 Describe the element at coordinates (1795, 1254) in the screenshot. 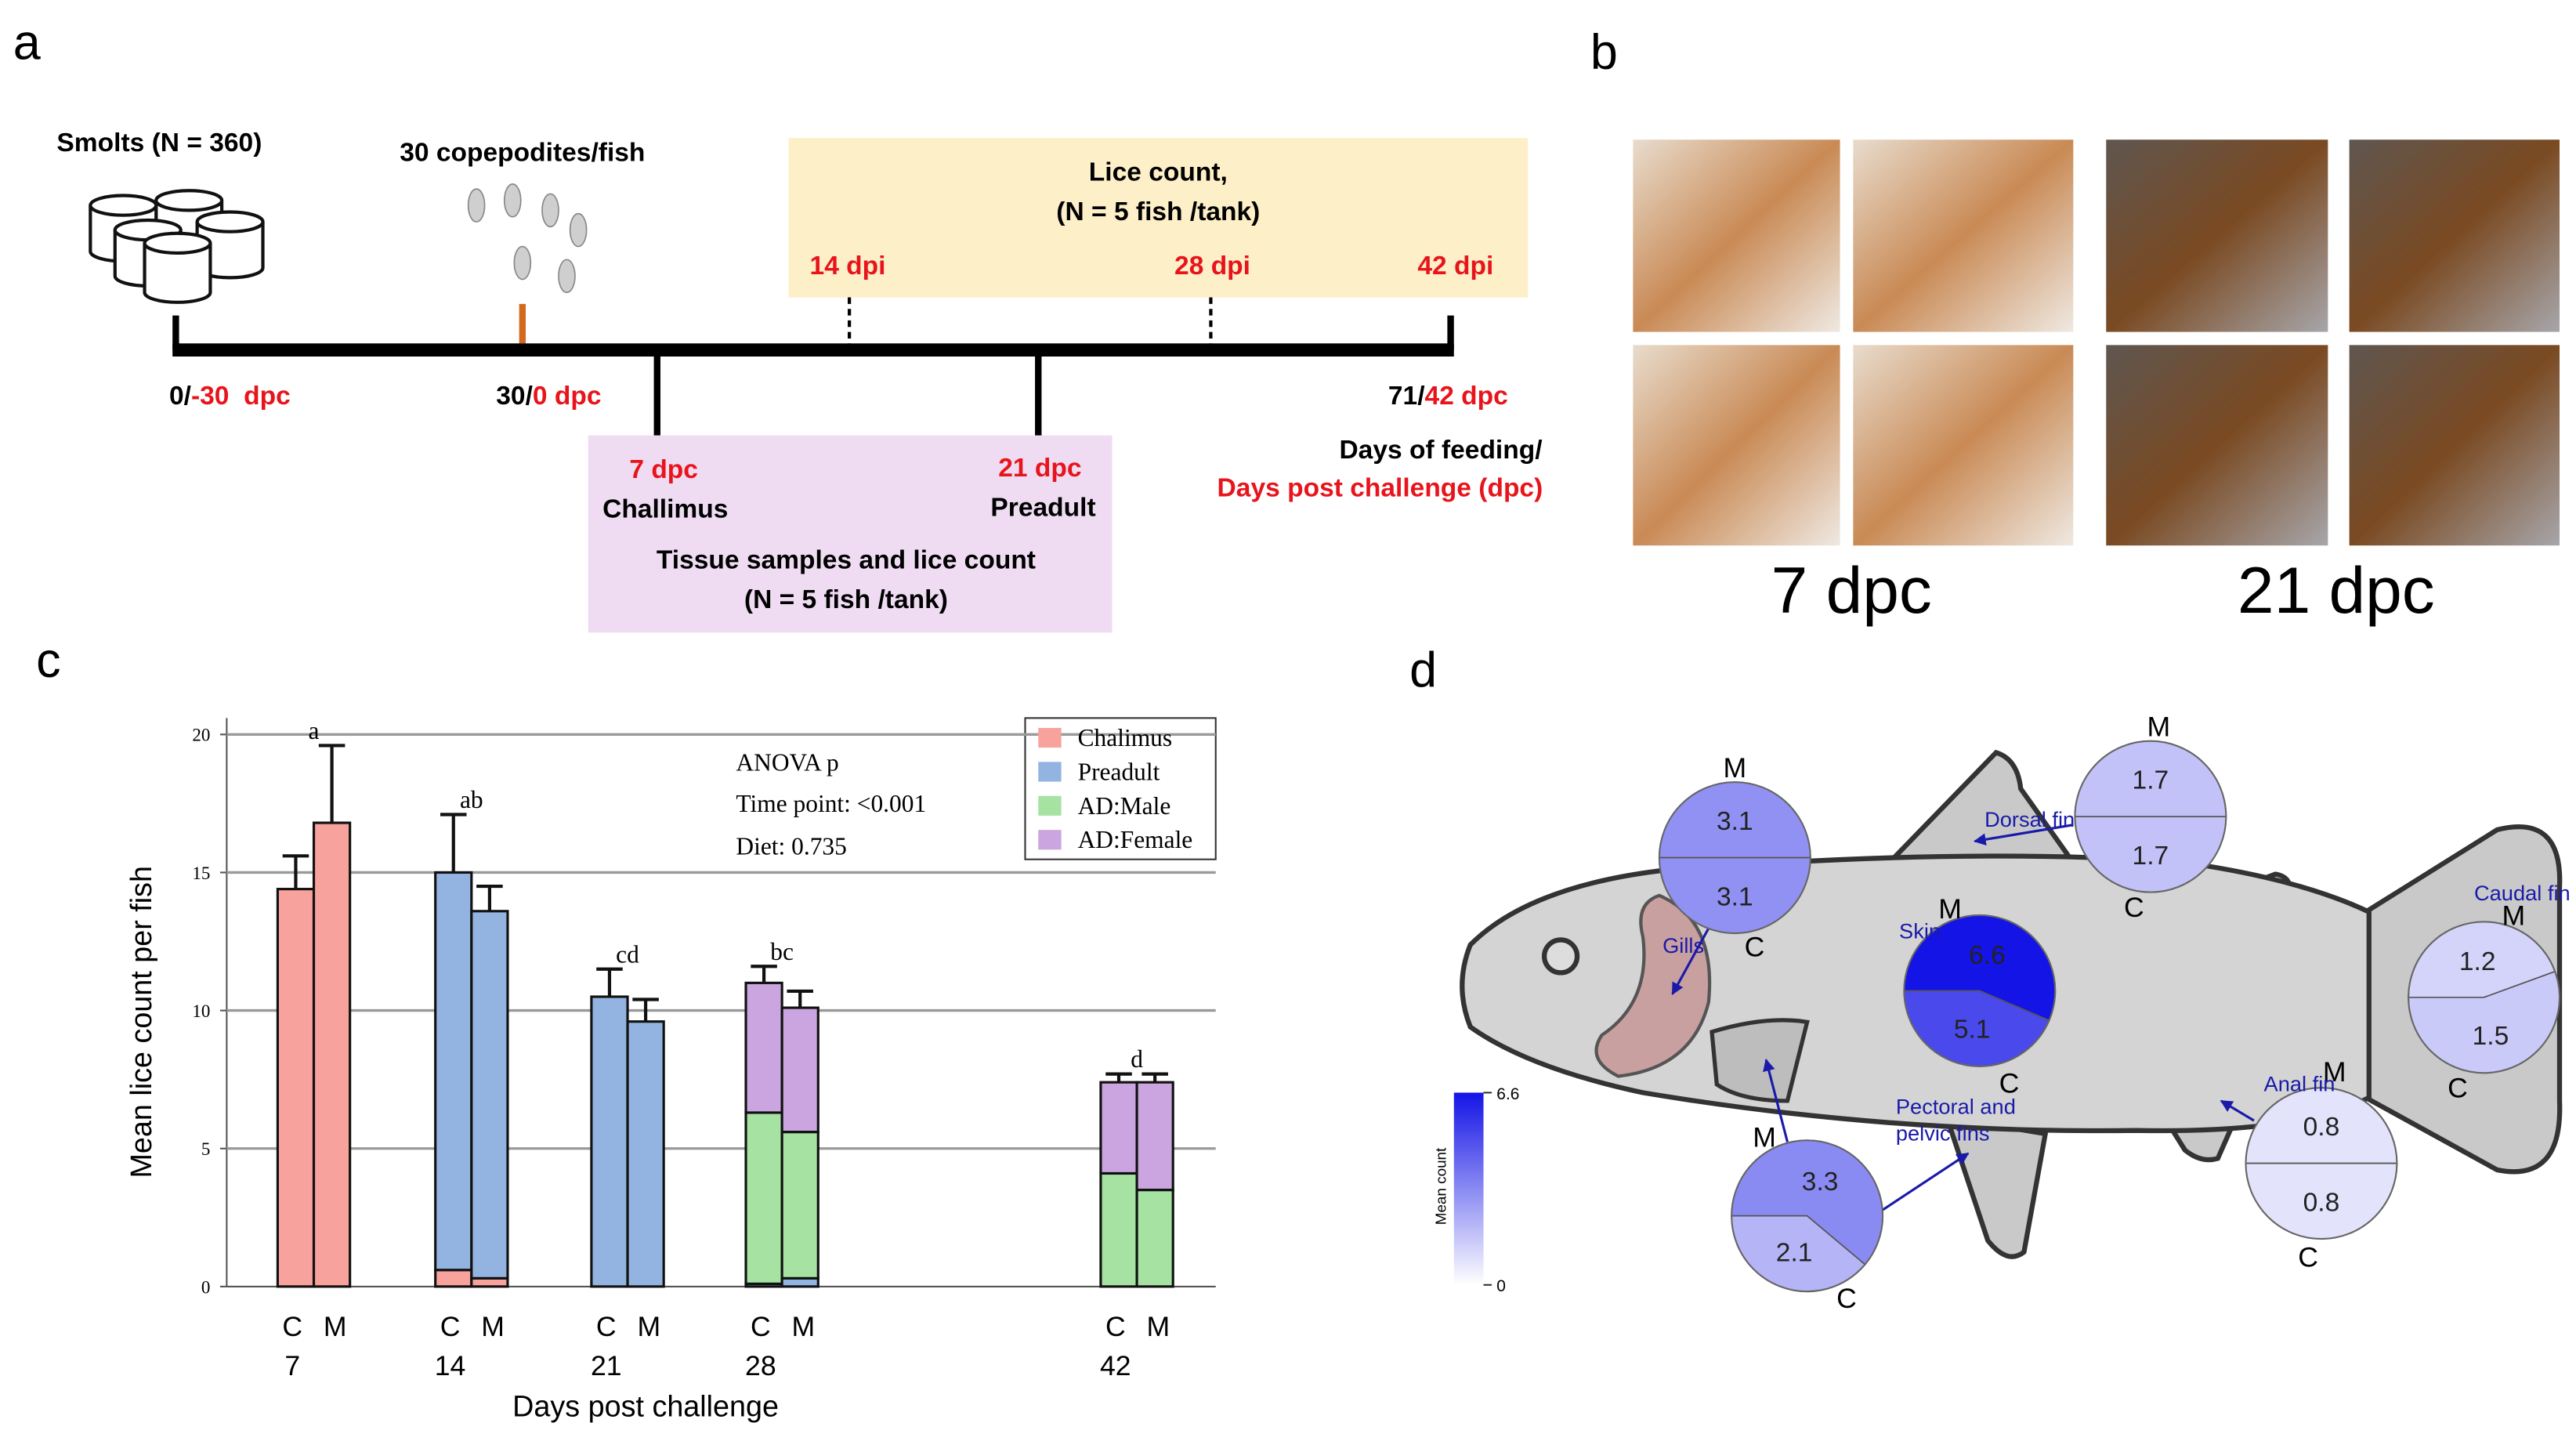

I see `pie-value: 2.1` at that location.